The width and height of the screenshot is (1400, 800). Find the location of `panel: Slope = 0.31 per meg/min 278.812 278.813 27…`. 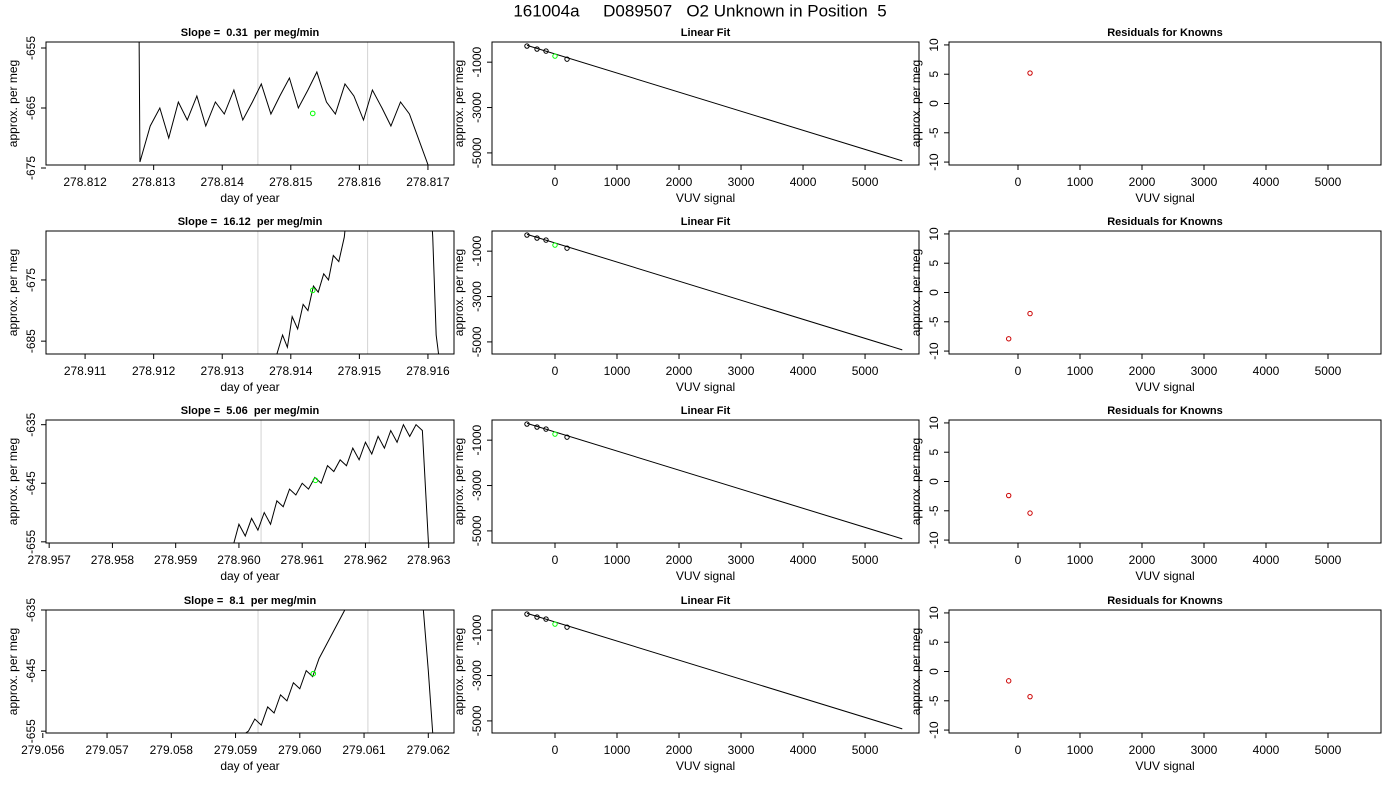

panel: Slope = 0.31 per meg/min 278.812 278.813 27… is located at coordinates (230, 116).